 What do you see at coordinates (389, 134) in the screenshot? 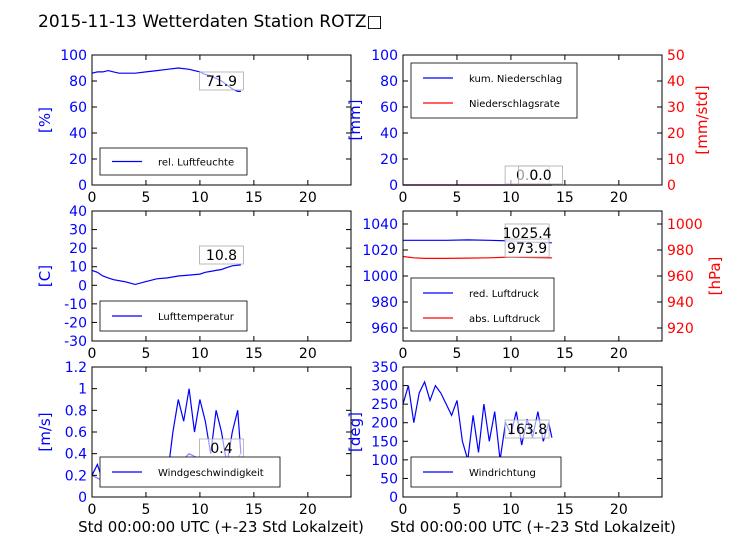
I see `y-tick-label: 40` at bounding box center [389, 134].